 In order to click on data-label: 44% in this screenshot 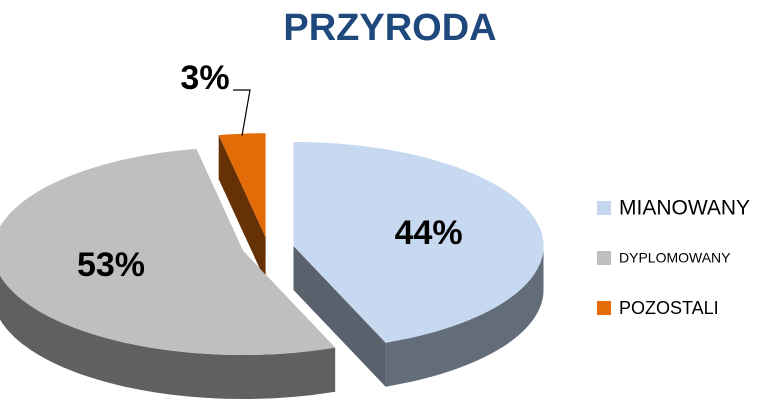, I will do `click(429, 233)`.